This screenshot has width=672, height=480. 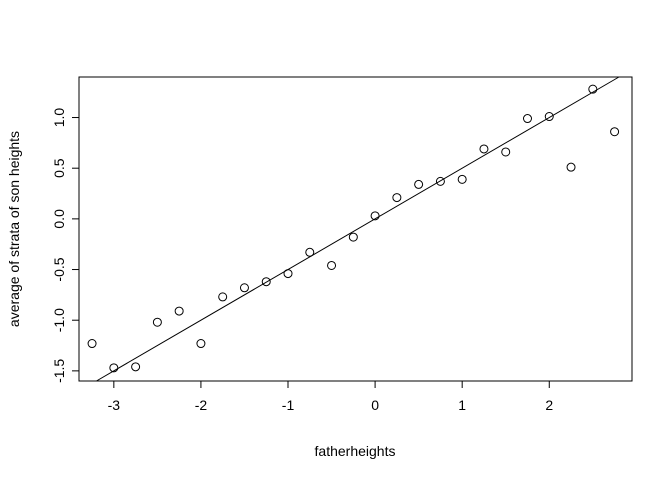 What do you see at coordinates (14, 229) in the screenshot?
I see `y-axis-title: average of strata of son heights` at bounding box center [14, 229].